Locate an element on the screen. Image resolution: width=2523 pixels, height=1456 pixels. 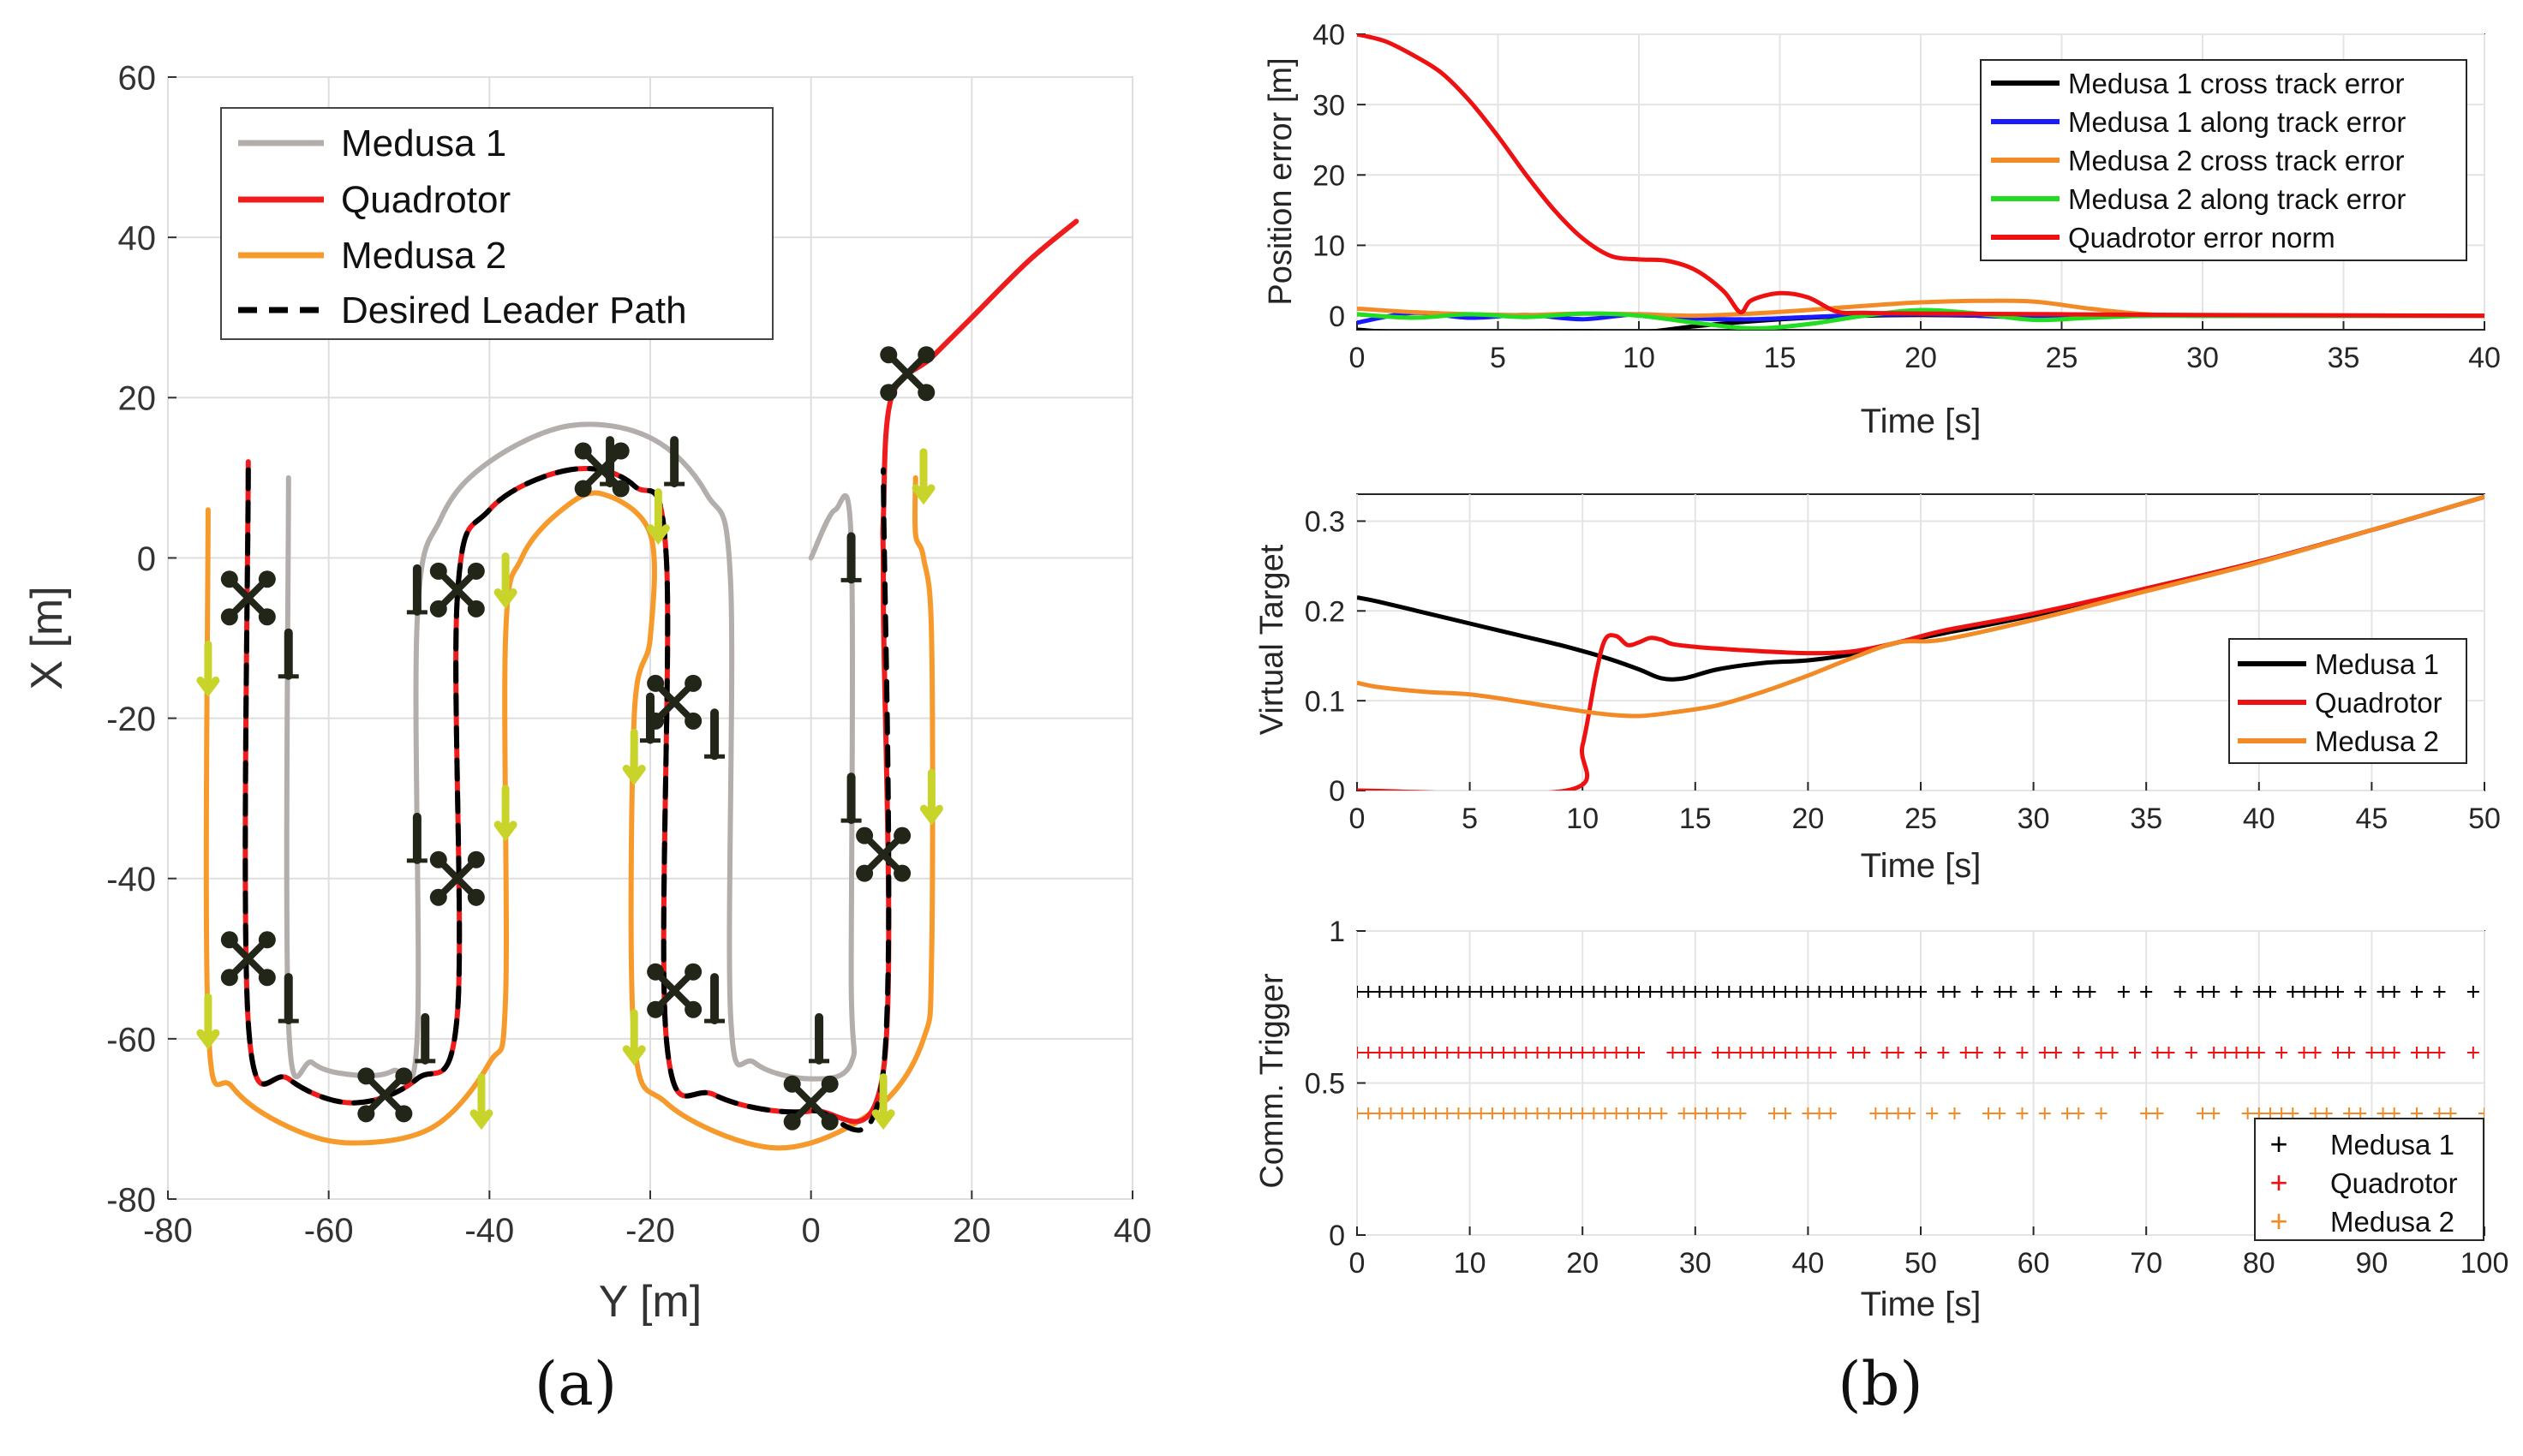
xtick-label: 25 is located at coordinates (1921, 819).